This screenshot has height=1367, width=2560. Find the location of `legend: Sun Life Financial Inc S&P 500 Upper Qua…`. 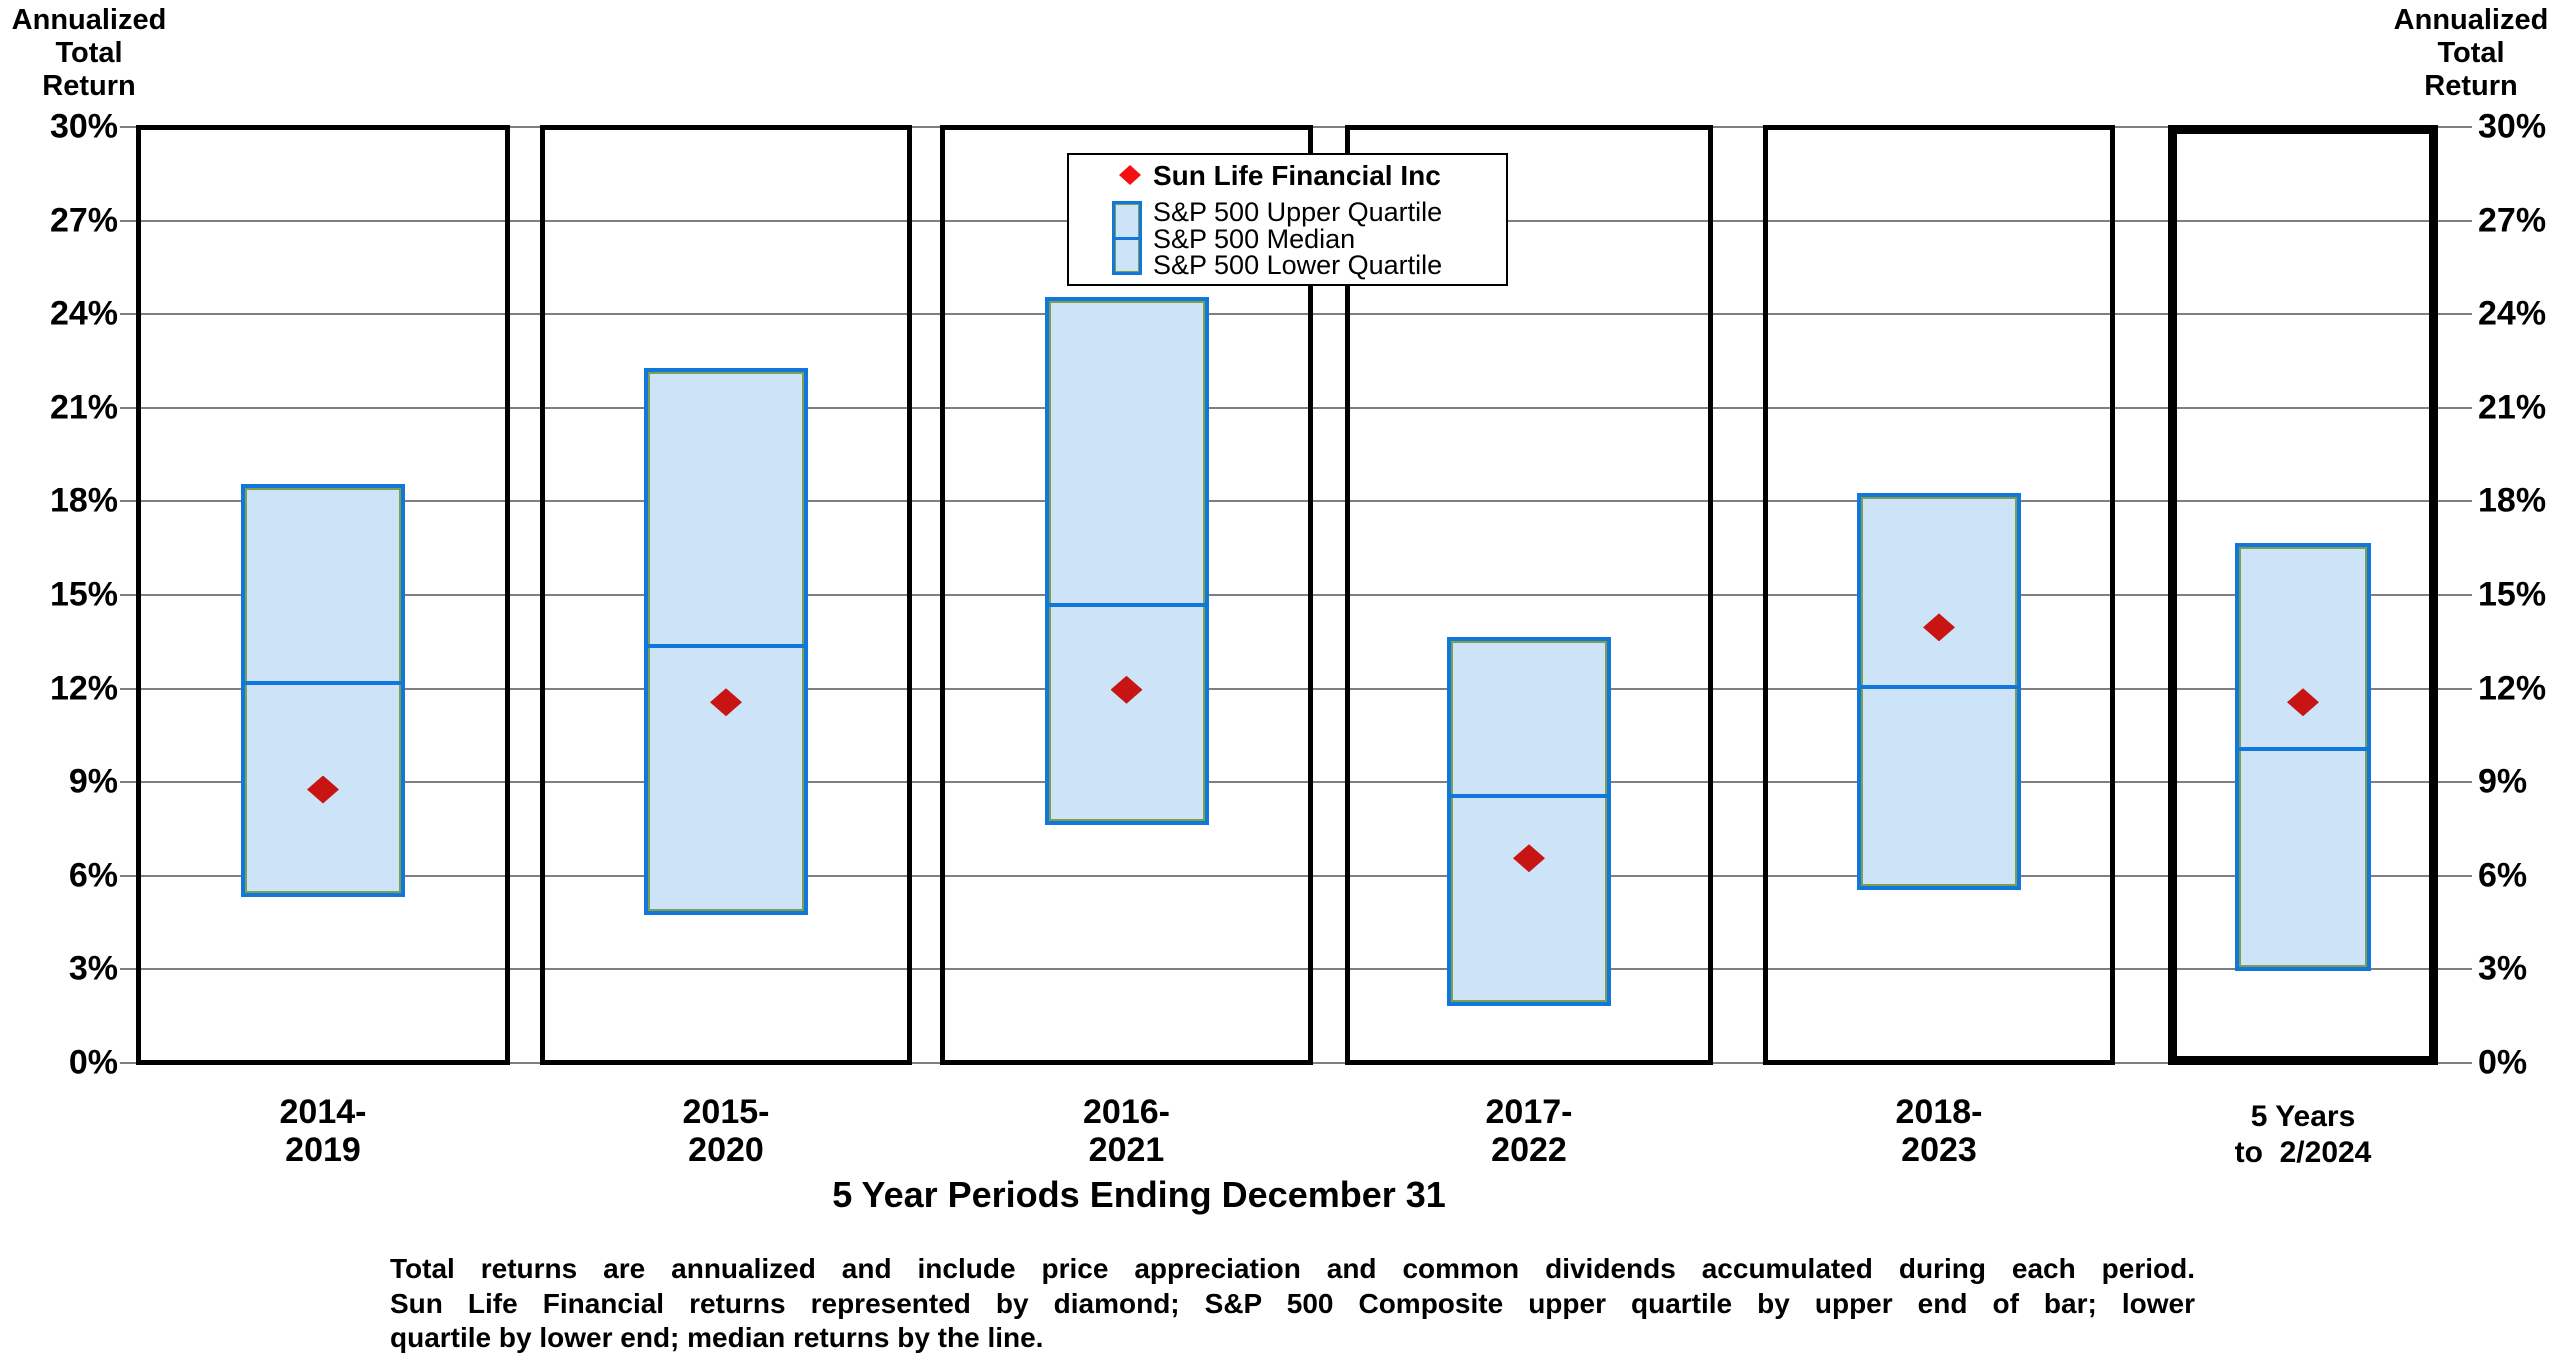

legend: Sun Life Financial Inc S&P 500 Upper Qua… is located at coordinates (1287, 219).